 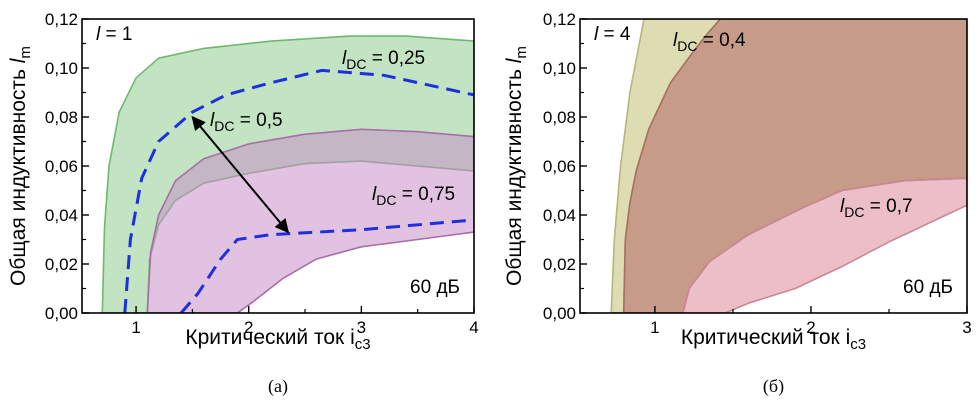 What do you see at coordinates (413, 196) in the screenshot?
I see `panel-a-region-label-2: lDC = 0,75` at bounding box center [413, 196].